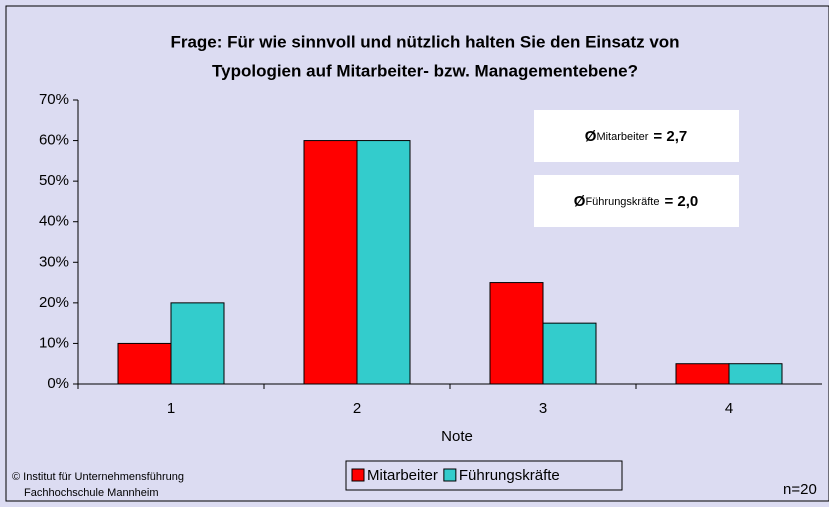 This screenshot has height=507, width=829. Describe the element at coordinates (54, 302) in the screenshot. I see `y-tick-label: 20%` at that location.